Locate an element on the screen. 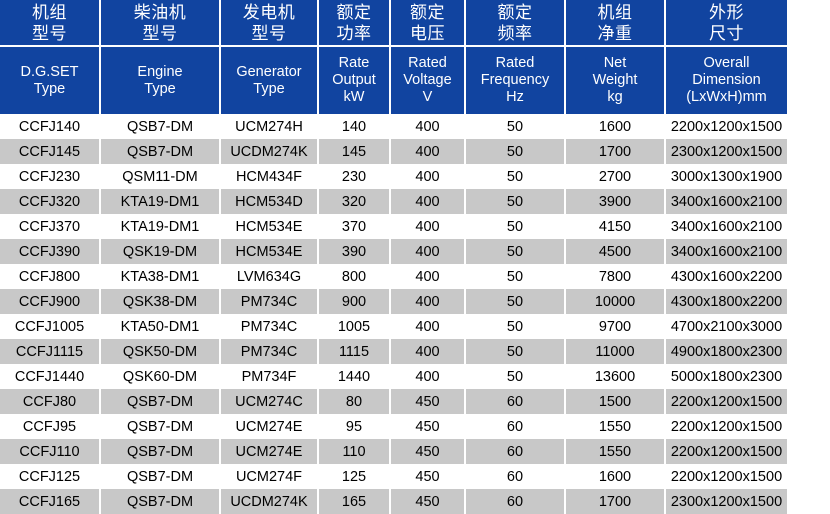 This screenshot has height=514, width=830. cell-net_weight: 4500 is located at coordinates (615, 251).